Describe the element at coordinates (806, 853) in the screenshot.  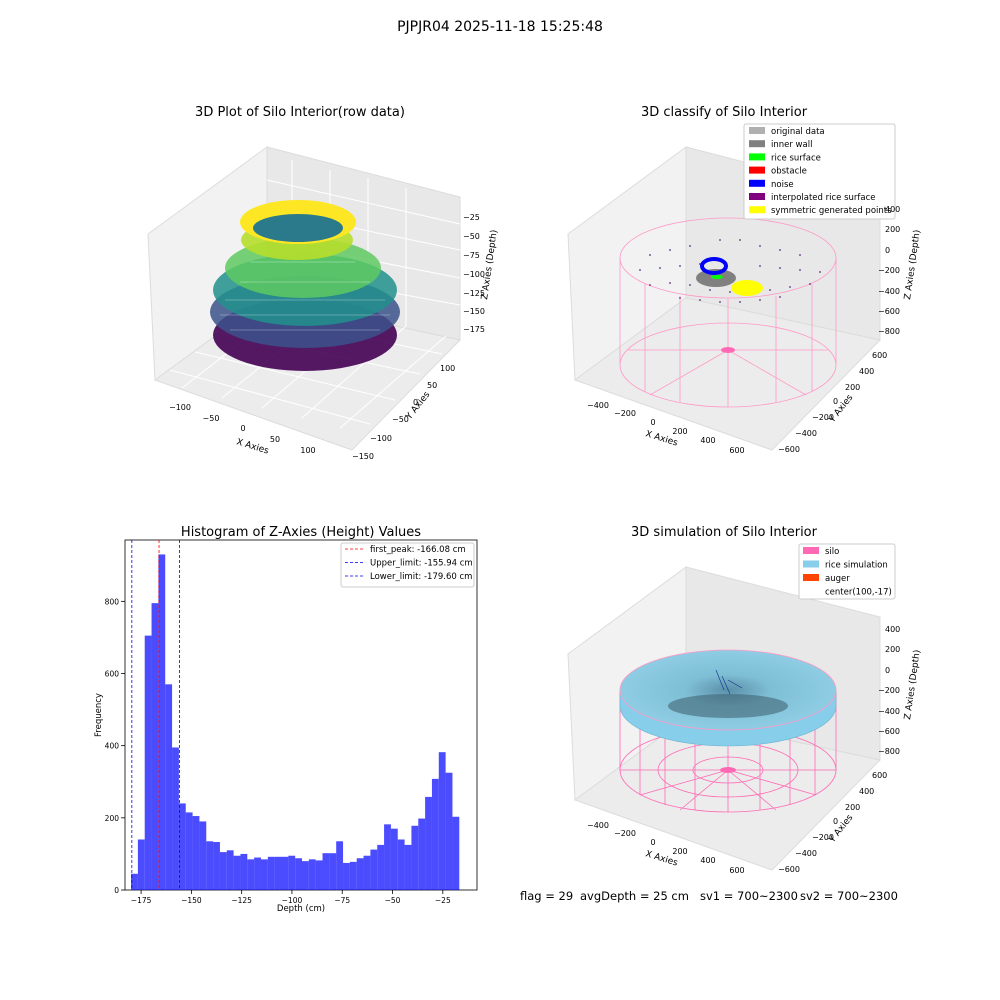
I see `sim-ytick: −400` at that location.